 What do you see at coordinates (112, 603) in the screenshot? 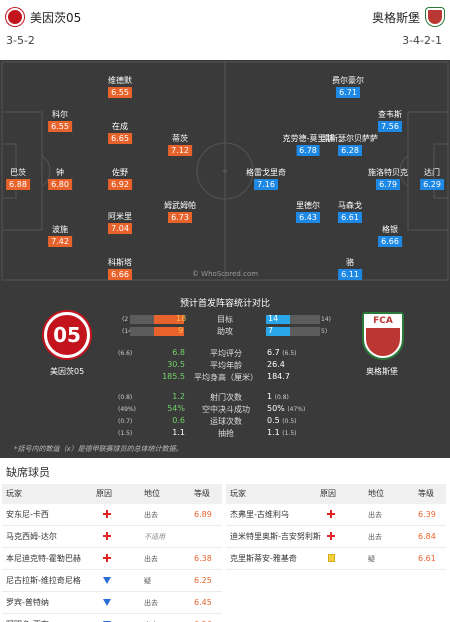
I see `table-row: 罗宾-普特纳 出去 6.45` at bounding box center [112, 603].